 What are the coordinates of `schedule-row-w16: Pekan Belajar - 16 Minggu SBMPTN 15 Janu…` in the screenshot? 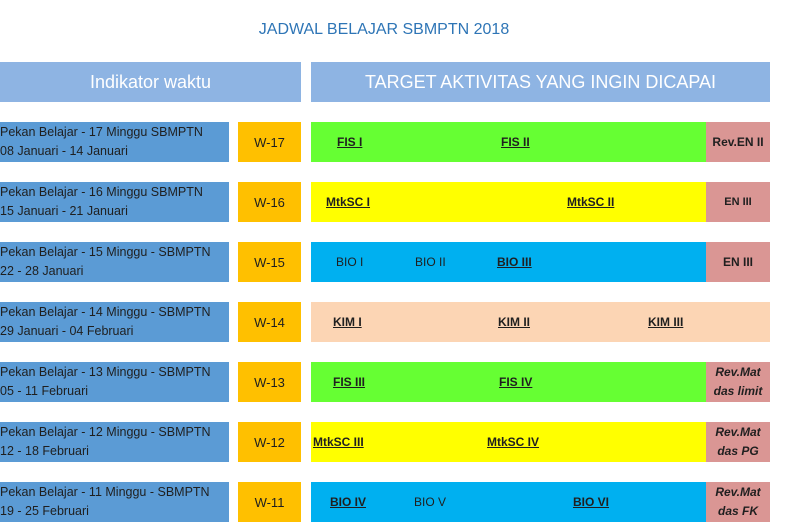 It's located at (397, 202).